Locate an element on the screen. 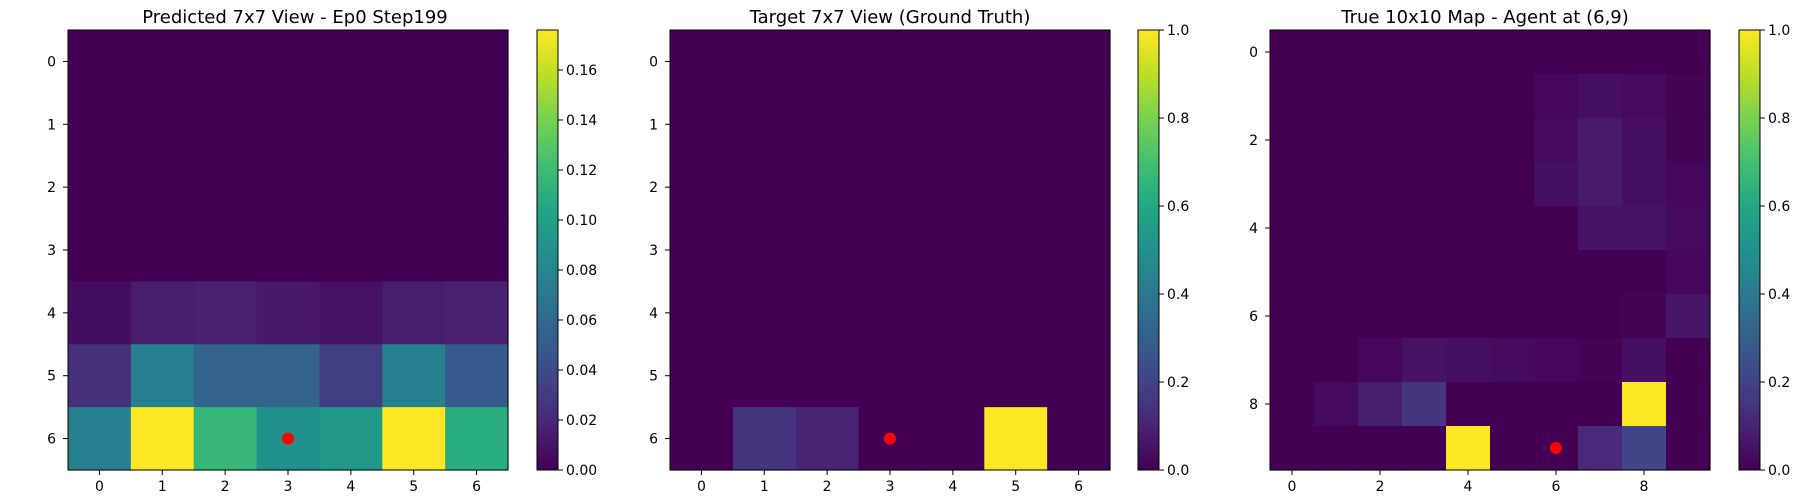  colorbar-tick-label: 0.00 is located at coordinates (581, 471).